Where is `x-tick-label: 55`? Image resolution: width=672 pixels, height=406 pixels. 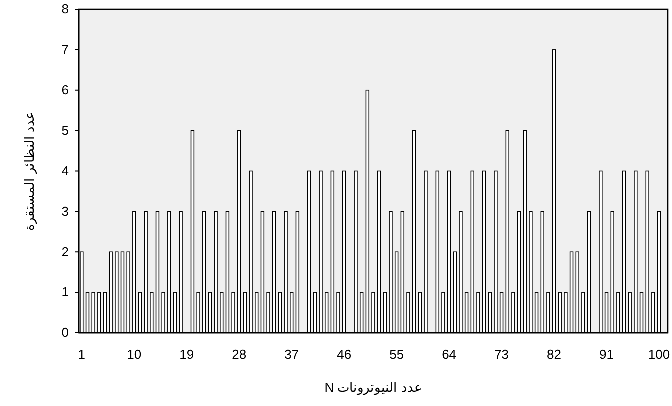 x-tick-label: 55 is located at coordinates (397, 354).